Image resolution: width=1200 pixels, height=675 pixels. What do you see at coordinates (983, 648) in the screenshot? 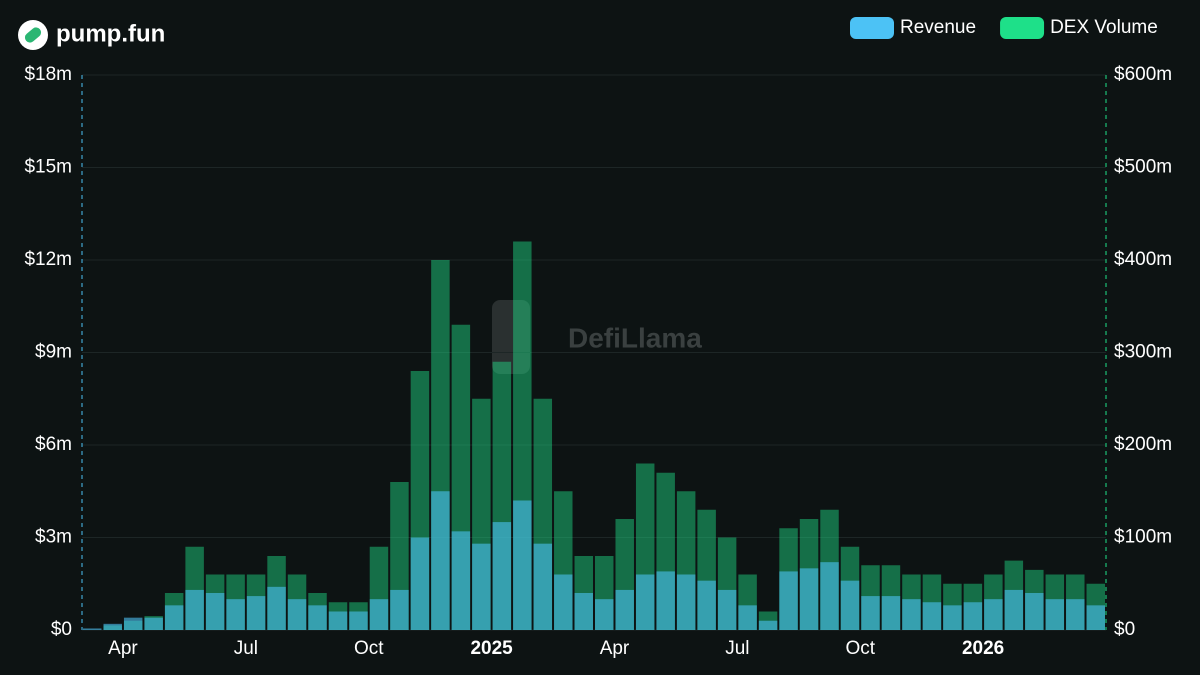
I see `x-tick-label: 2026` at bounding box center [983, 648].